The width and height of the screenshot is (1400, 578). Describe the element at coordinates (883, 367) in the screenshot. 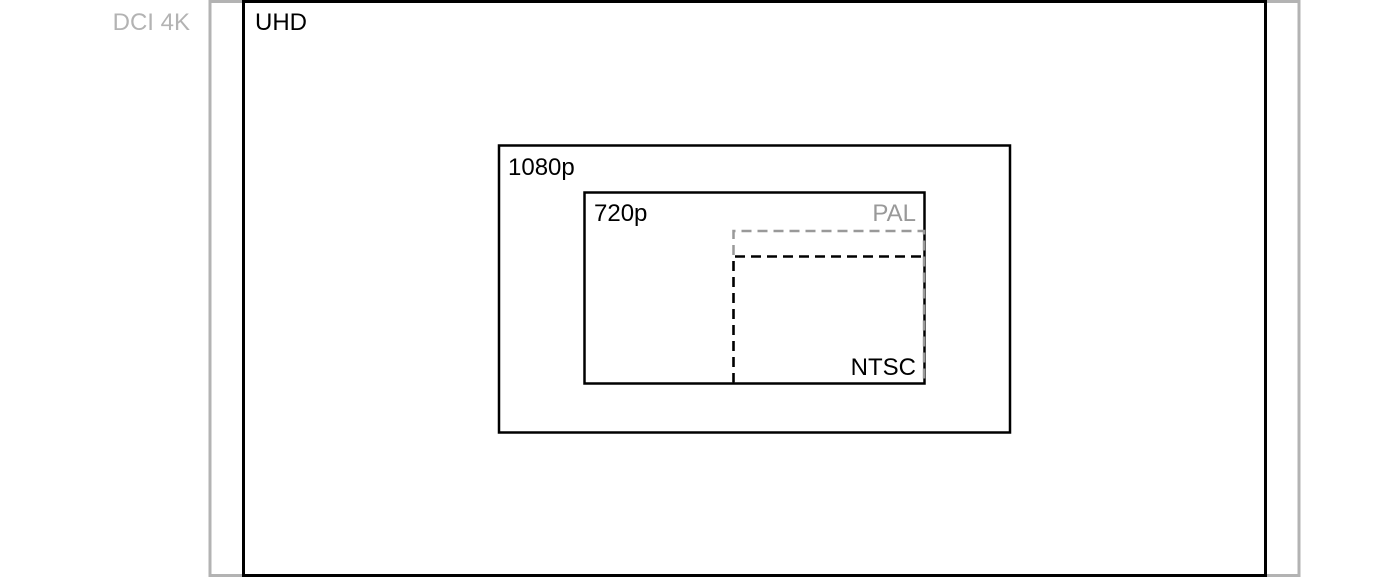

I see `ntsc-label: NTSC` at that location.